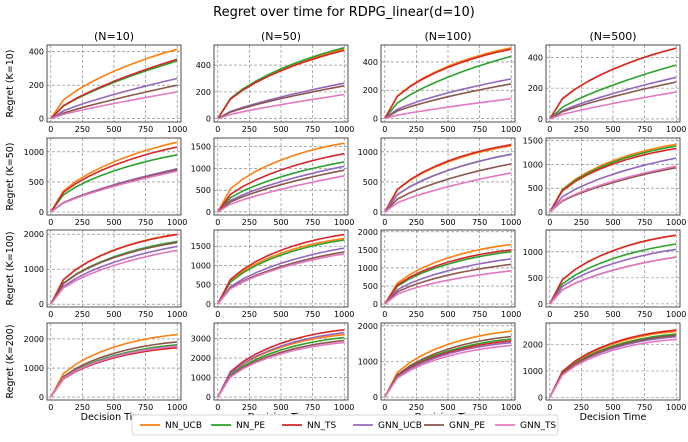 This screenshot has height=442, width=688. I want to click on legend-item: NN_UCB, so click(171, 426).